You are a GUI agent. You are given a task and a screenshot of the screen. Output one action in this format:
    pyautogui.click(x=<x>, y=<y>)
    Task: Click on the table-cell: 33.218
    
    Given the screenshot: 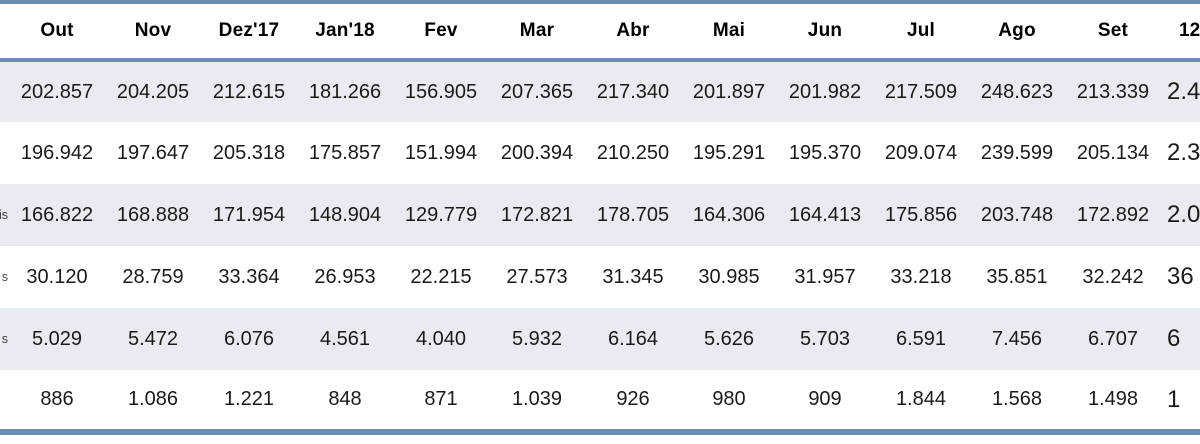 What is the action you would take?
    pyautogui.click(x=921, y=276)
    